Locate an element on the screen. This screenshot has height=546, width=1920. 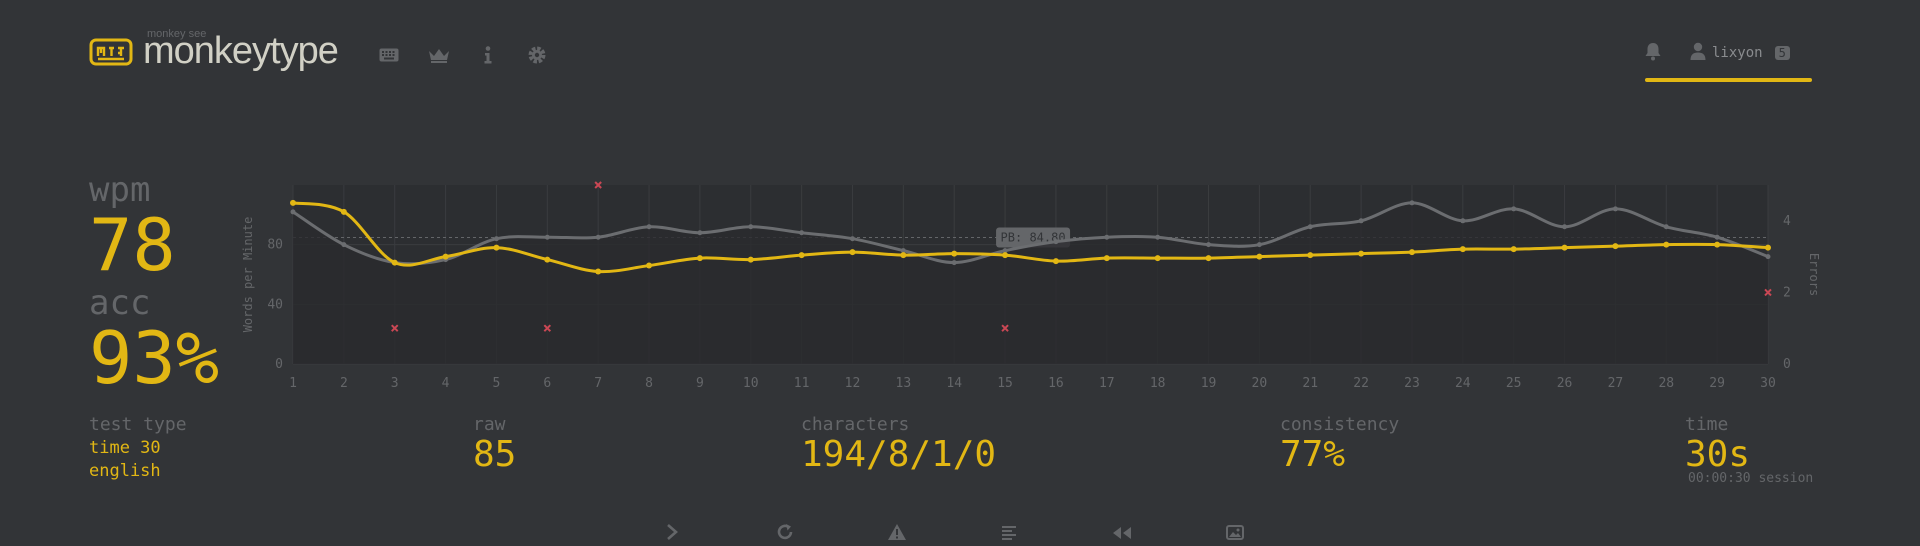
screenshot-icon is located at coordinates (1235, 534).